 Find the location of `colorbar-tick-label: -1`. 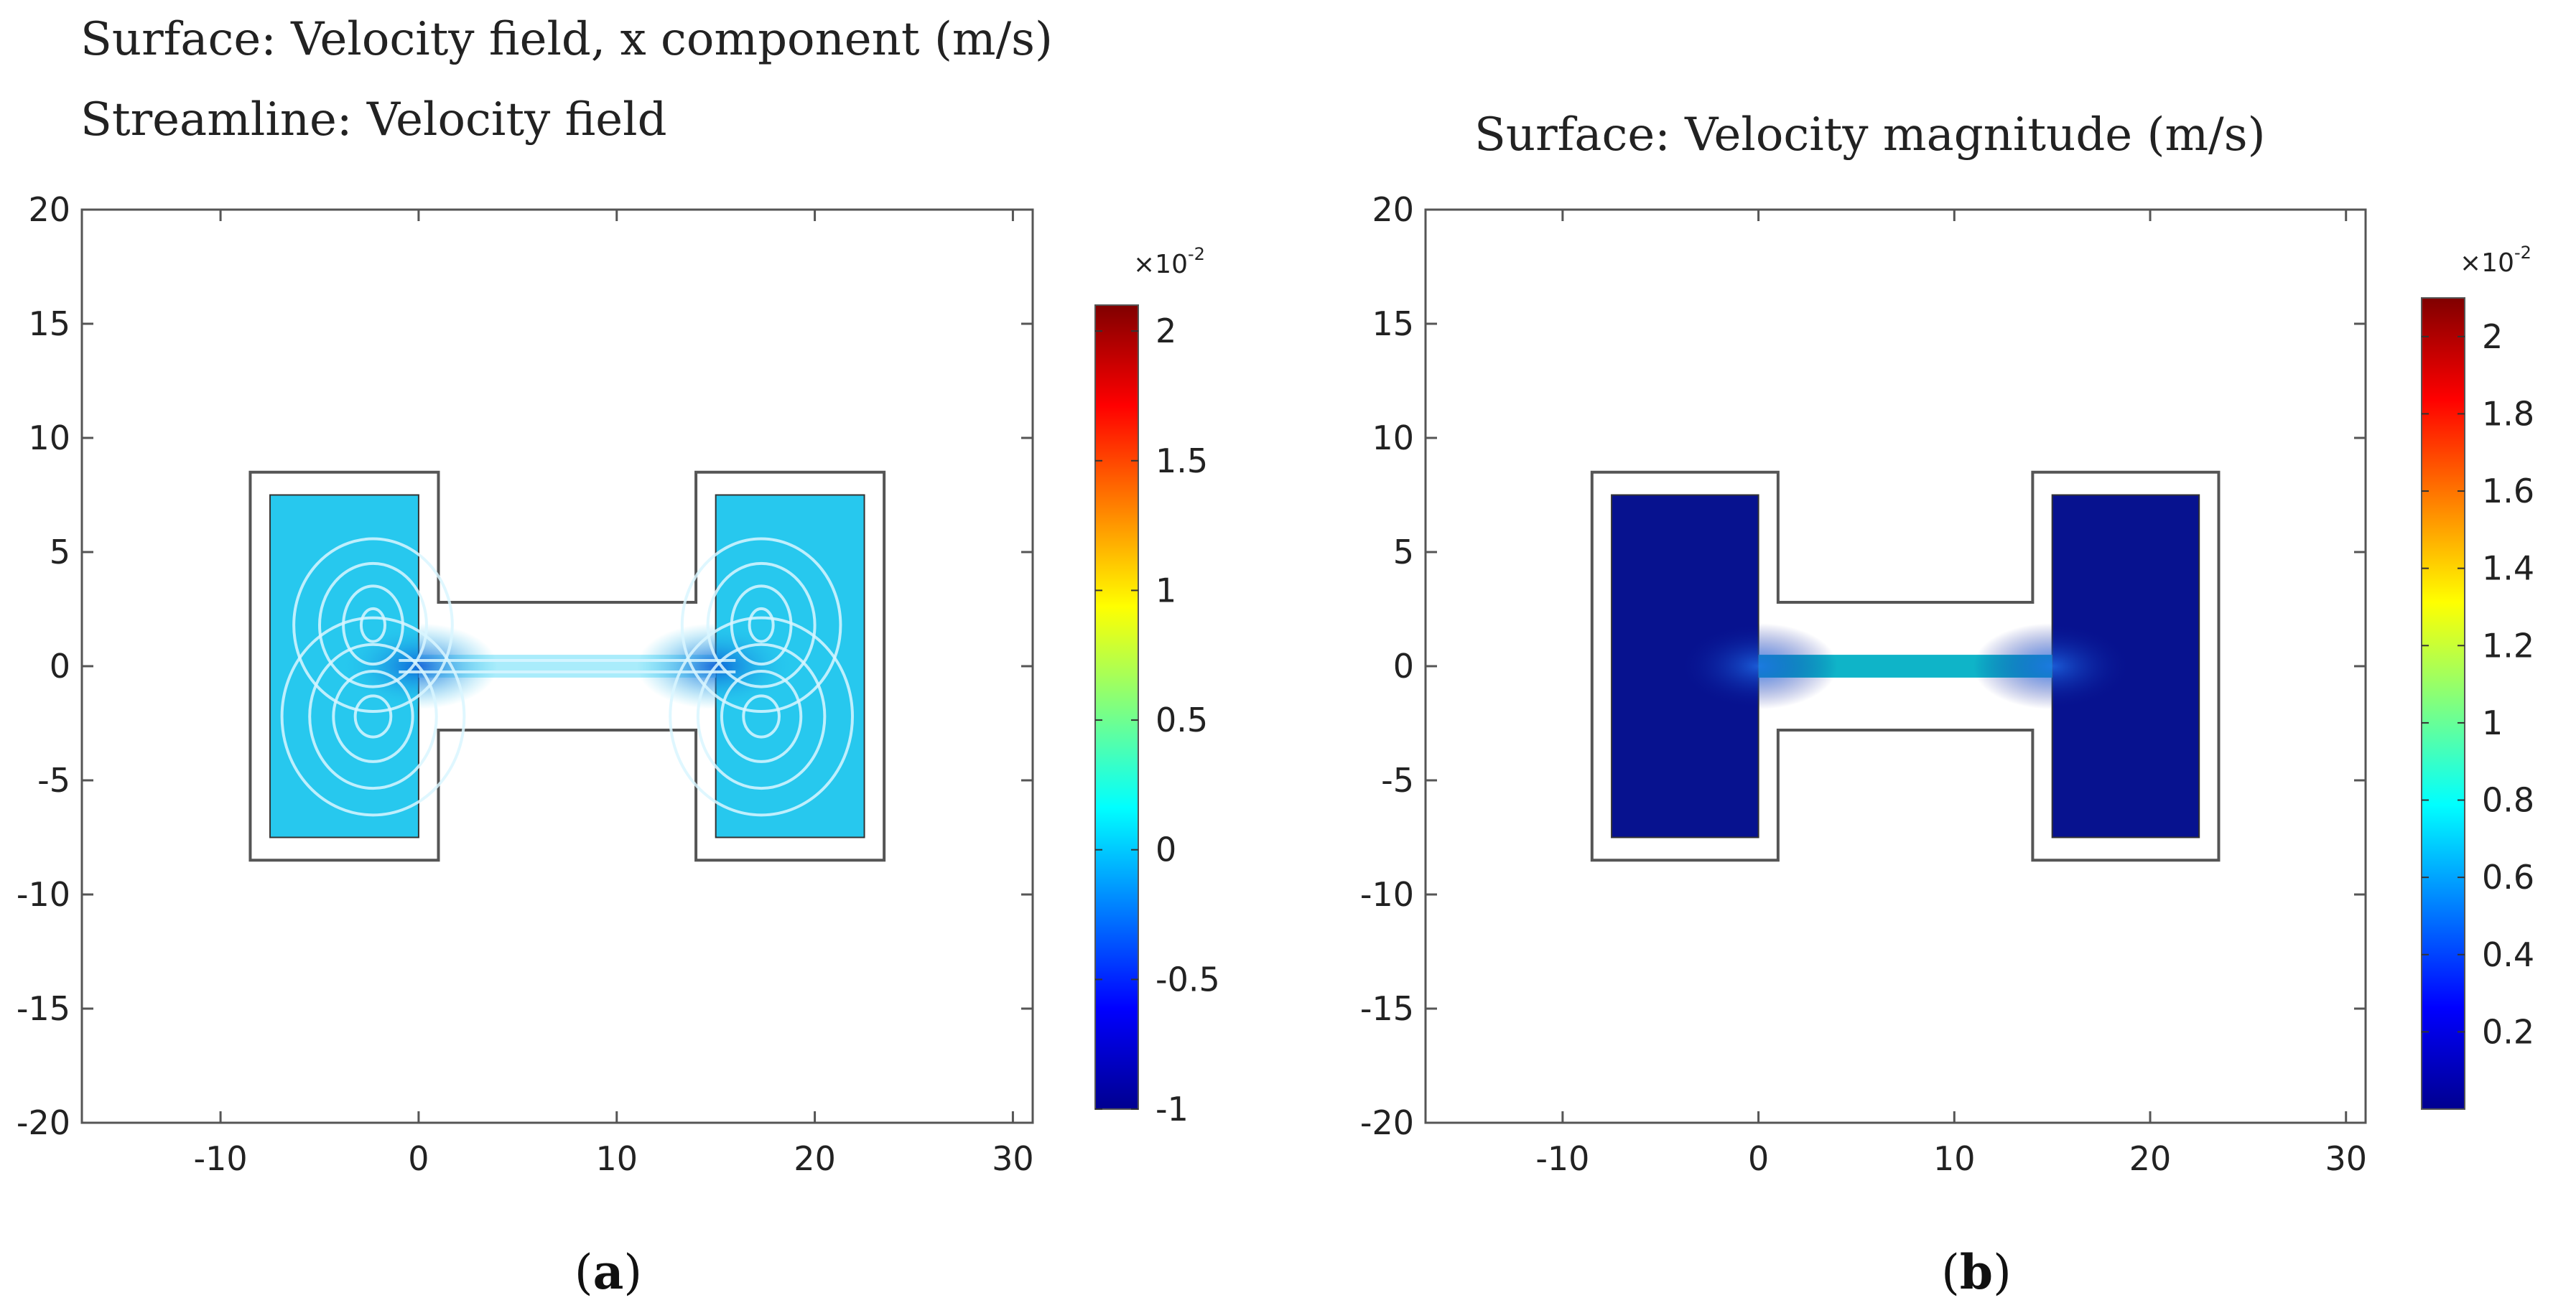

colorbar-tick-label: -1 is located at coordinates (1172, 1109).